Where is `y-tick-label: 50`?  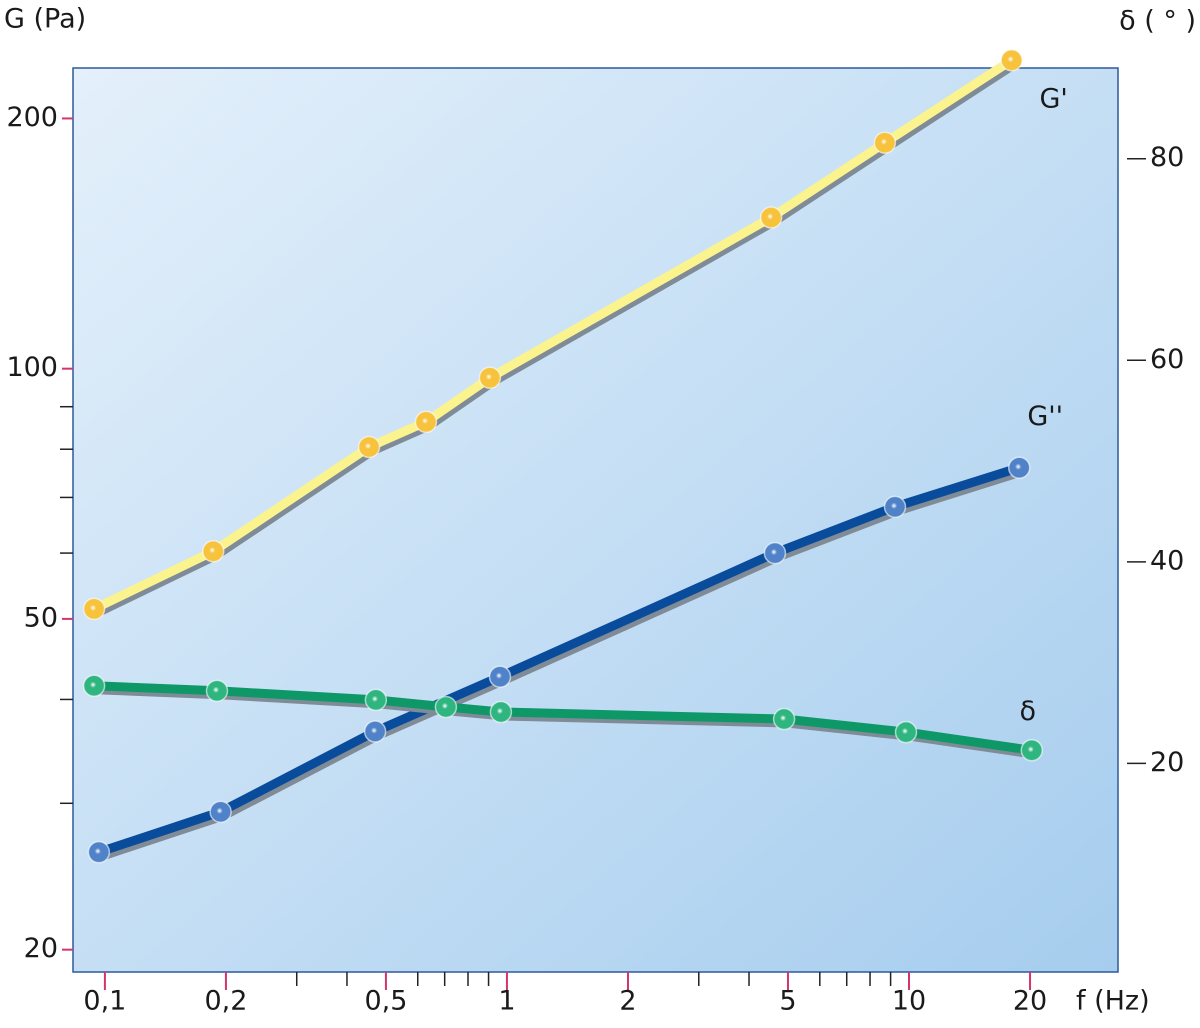 y-tick-label: 50 is located at coordinates (41, 617).